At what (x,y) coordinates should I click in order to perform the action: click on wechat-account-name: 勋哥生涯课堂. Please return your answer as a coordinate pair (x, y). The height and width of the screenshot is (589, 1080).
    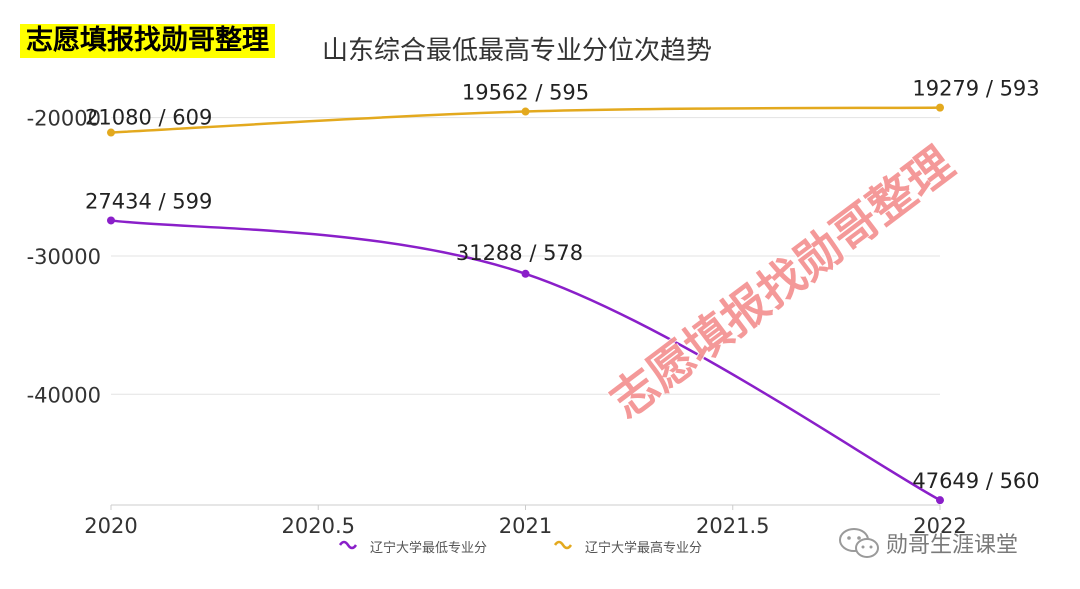
    Looking at the image, I should click on (952, 545).